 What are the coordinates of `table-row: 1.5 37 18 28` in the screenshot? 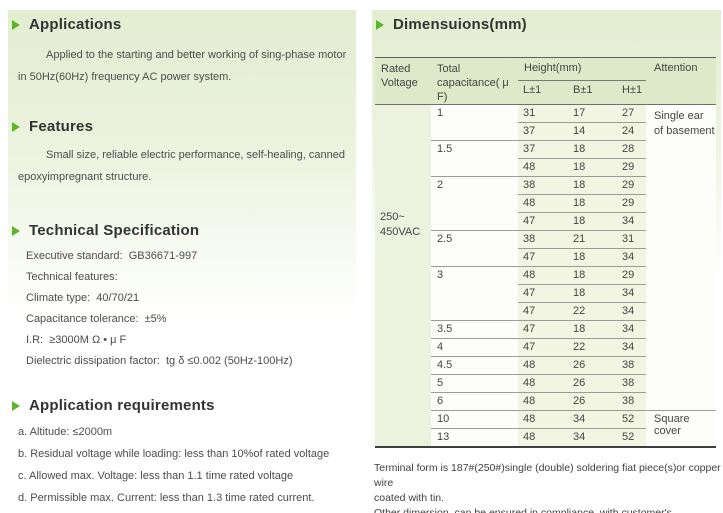 It's located at (545, 158).